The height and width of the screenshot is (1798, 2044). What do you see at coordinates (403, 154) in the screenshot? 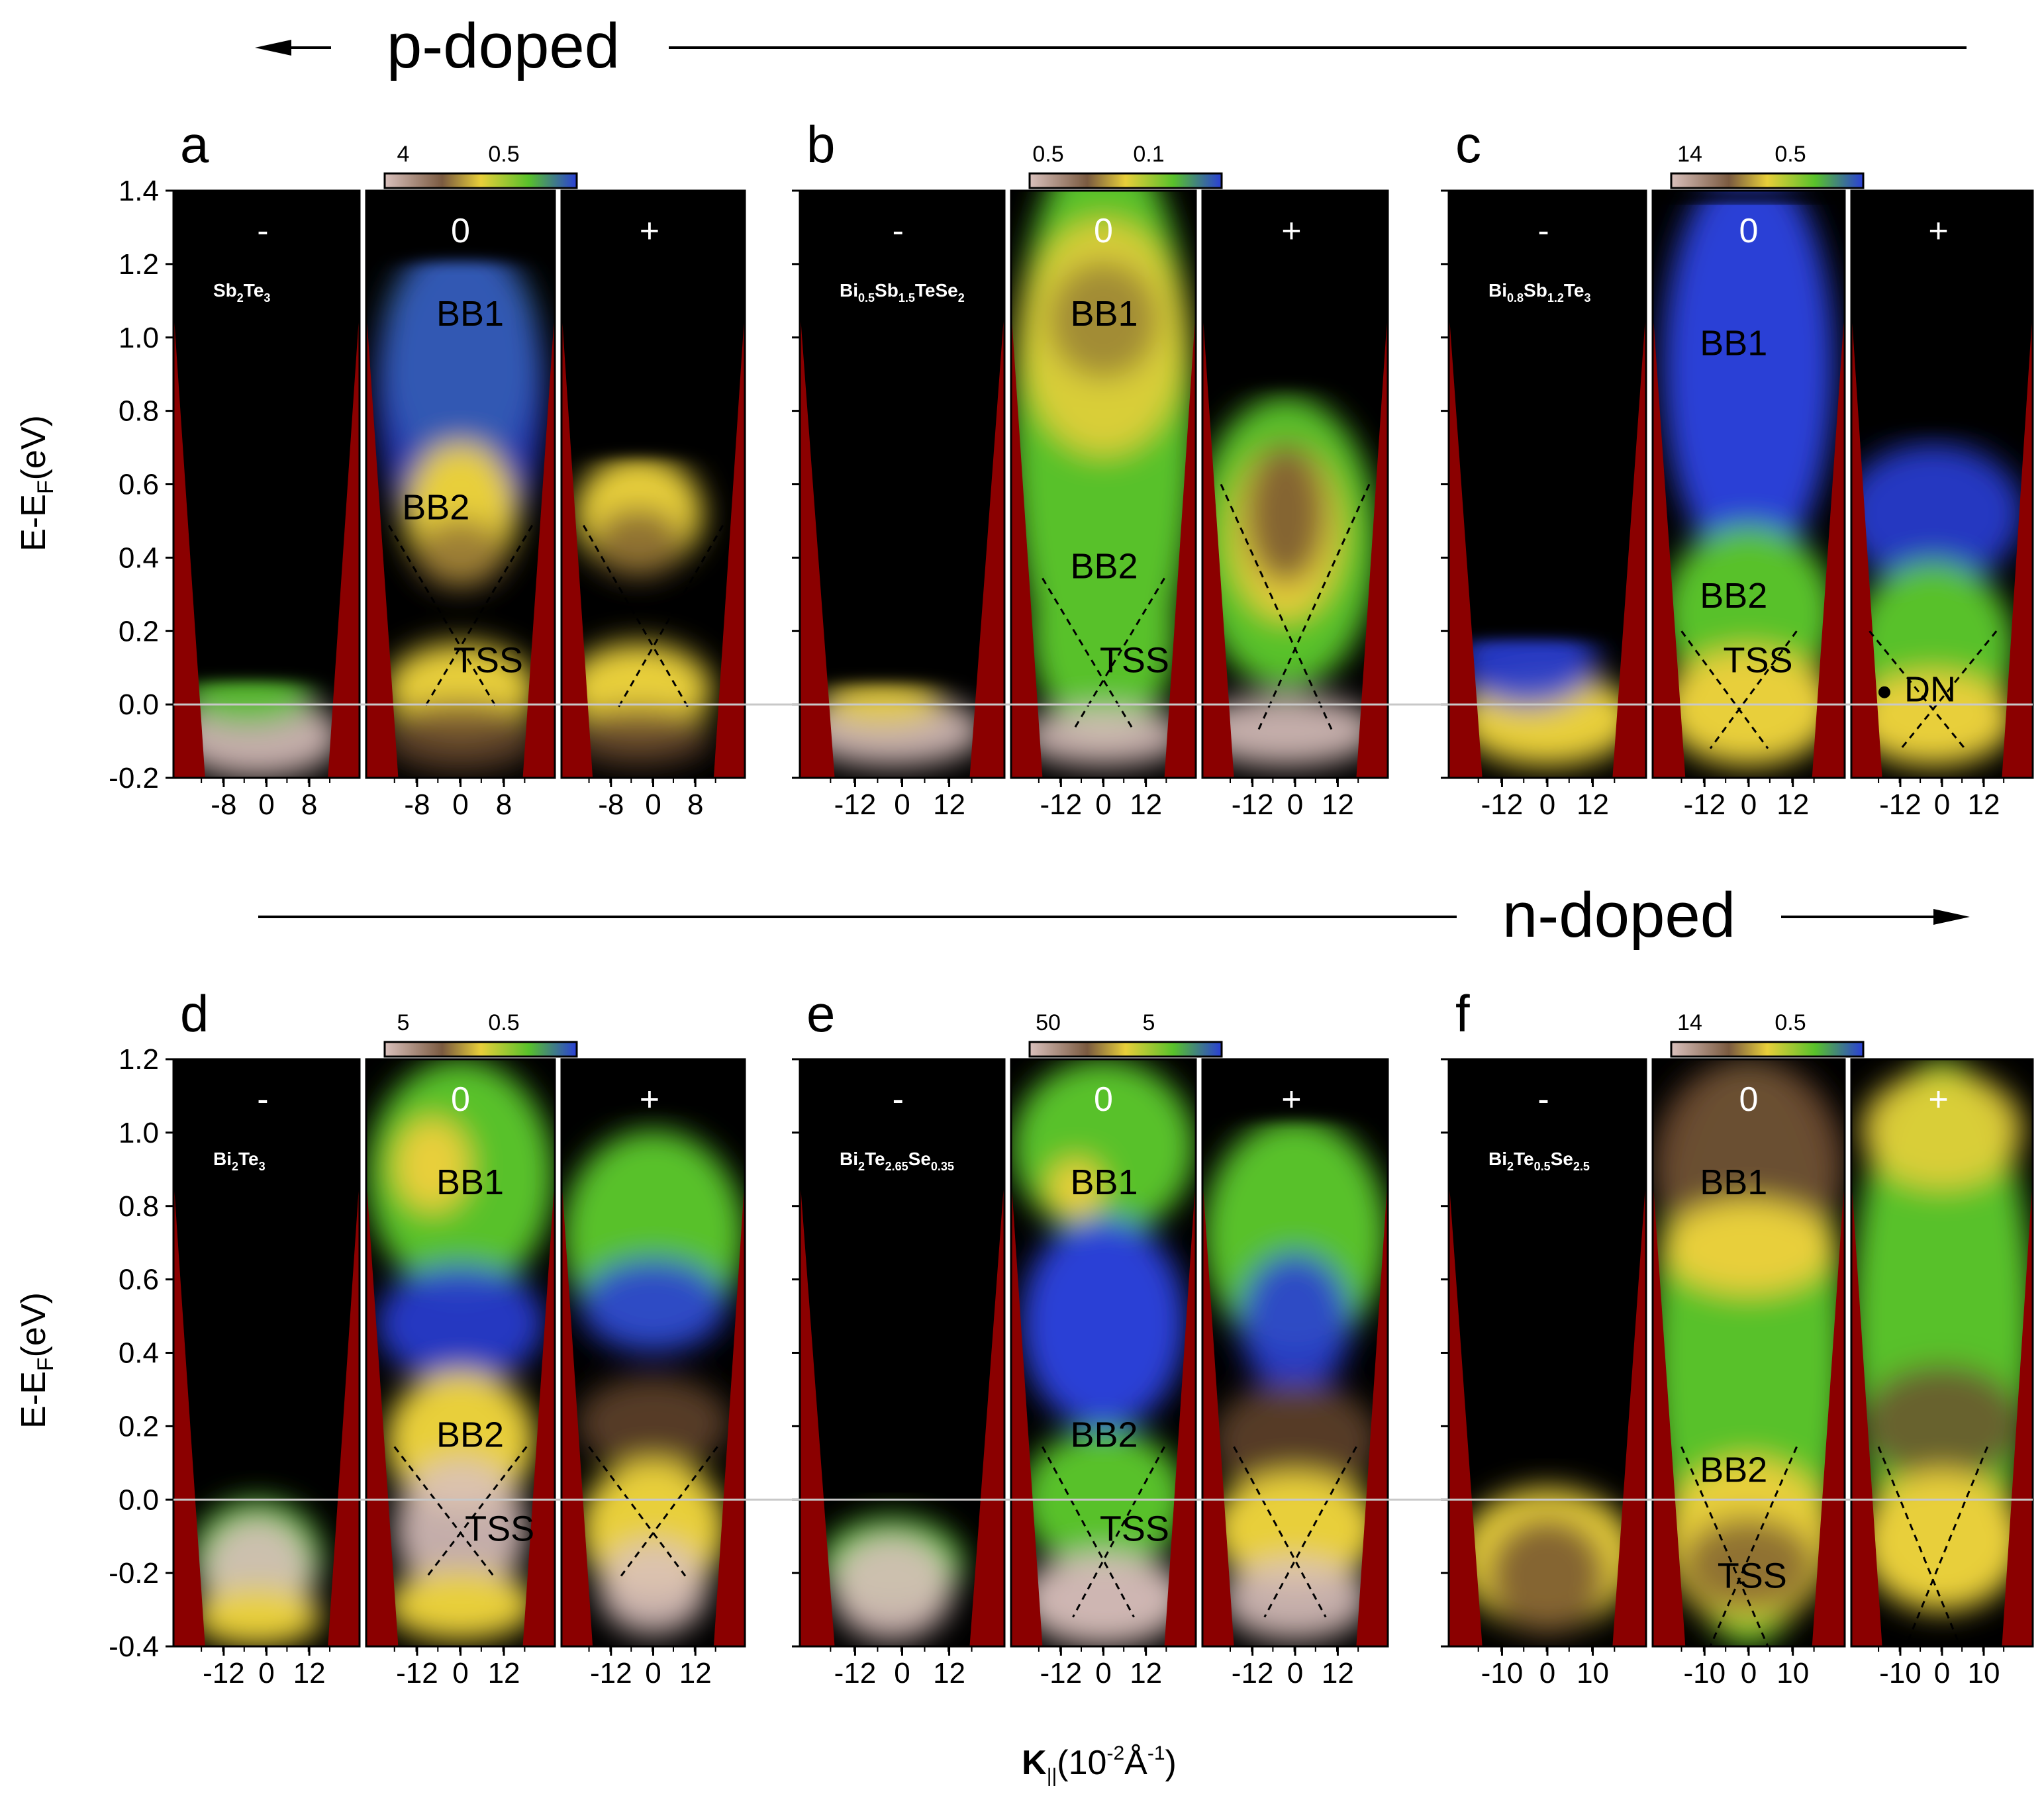
I see `colorbar-max-label: 4` at bounding box center [403, 154].